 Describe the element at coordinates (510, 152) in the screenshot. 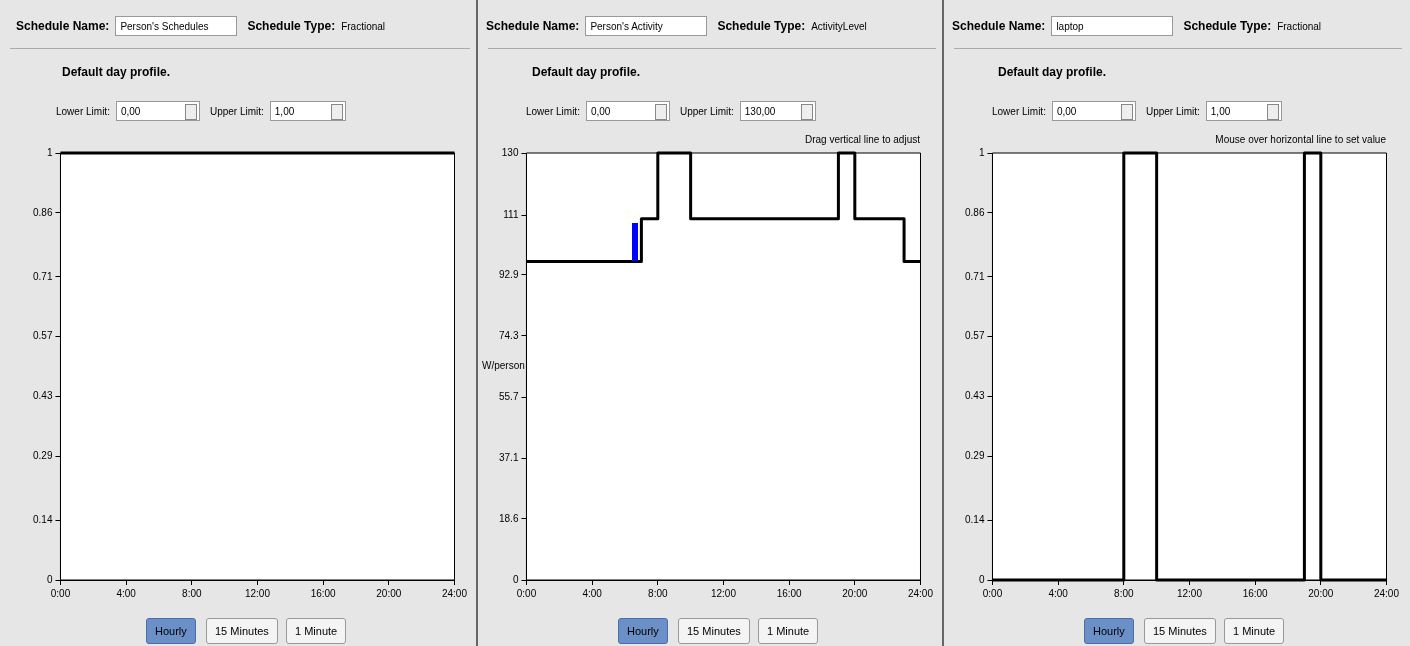

I see `y-tick-label: 130` at that location.